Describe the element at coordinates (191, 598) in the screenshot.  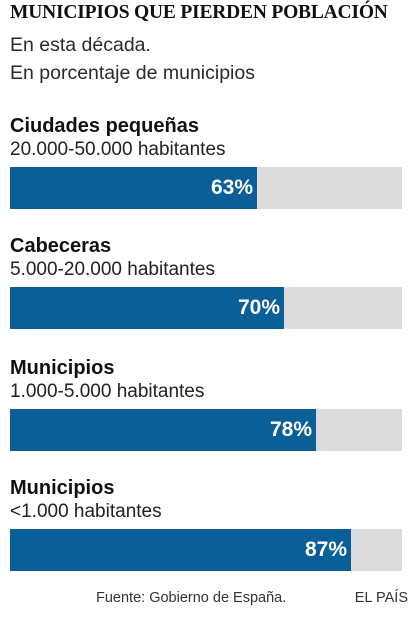
I see `source-note: Fuente: Gobierno de España.` at that location.